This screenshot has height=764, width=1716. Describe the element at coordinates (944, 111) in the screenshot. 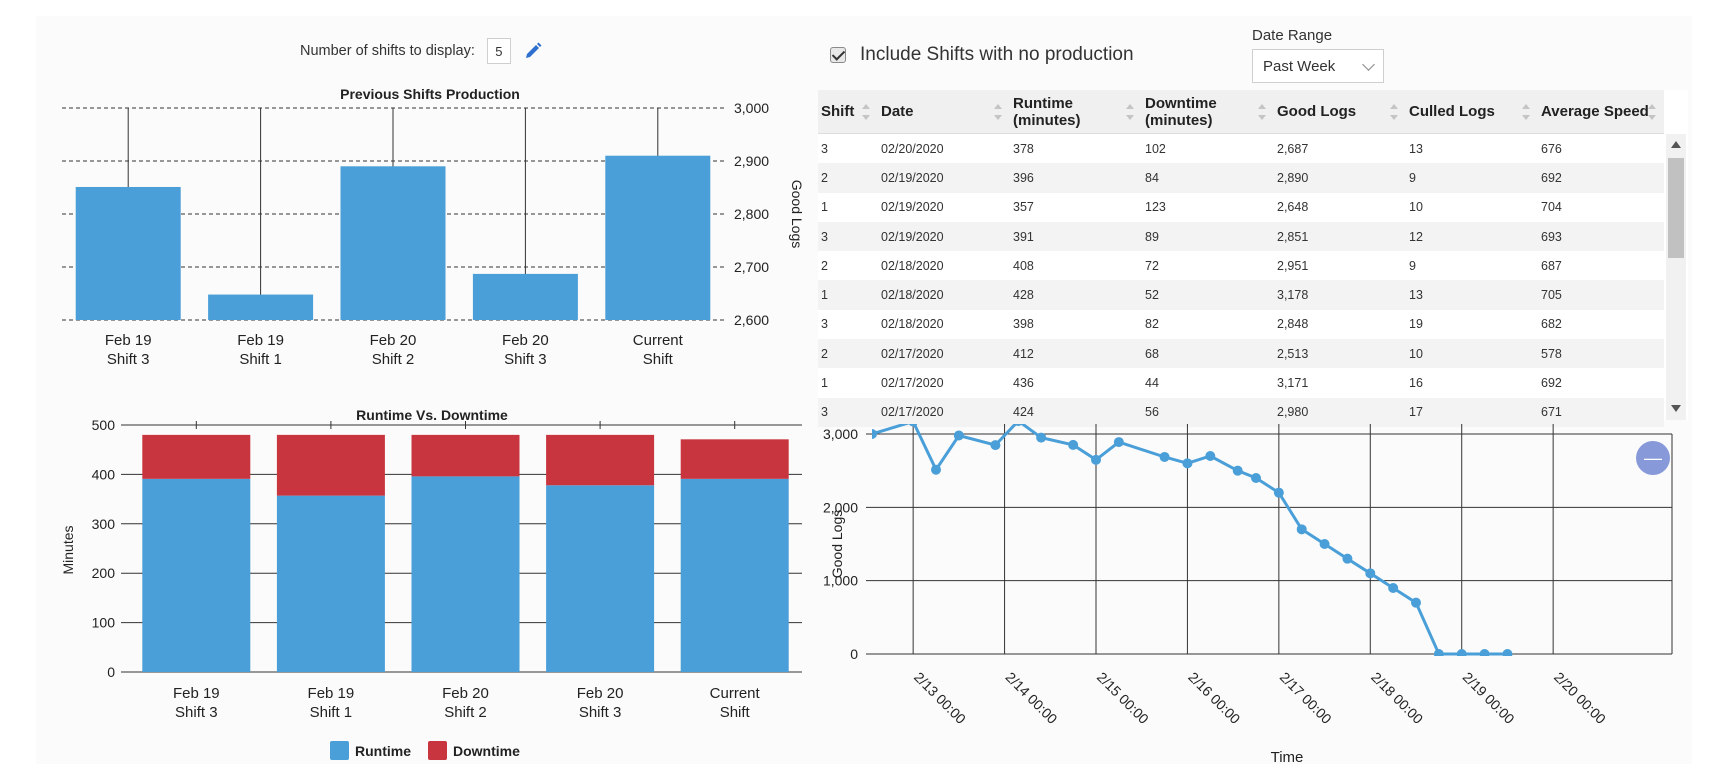

I see `column-header: Date` at that location.